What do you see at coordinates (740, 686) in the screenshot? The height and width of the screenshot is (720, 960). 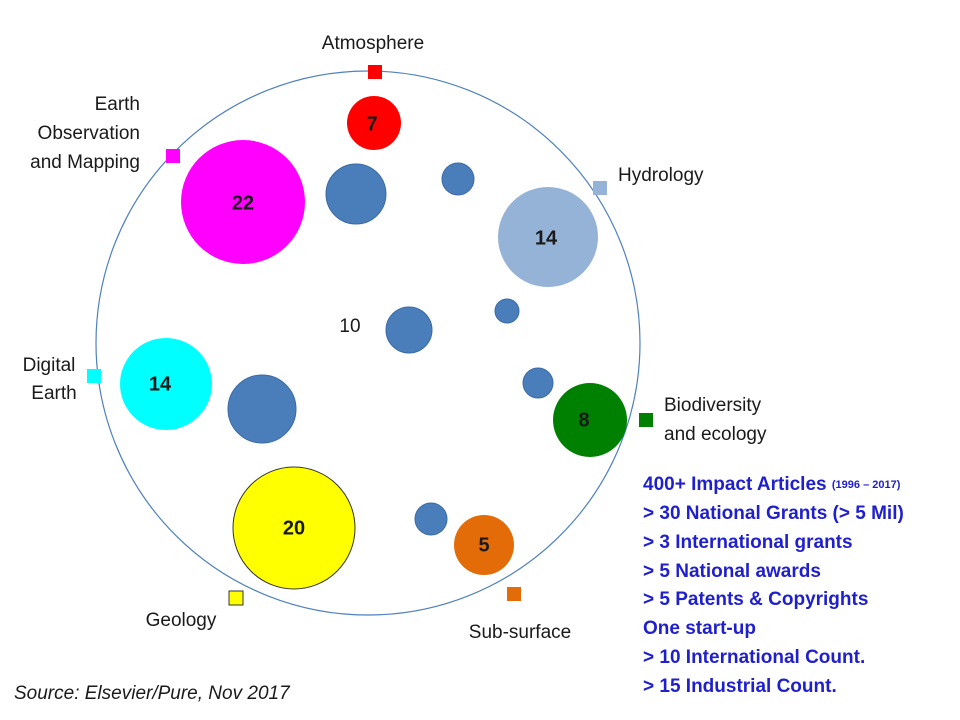 I see `stat-line: > 15 Industrial Count.` at bounding box center [740, 686].